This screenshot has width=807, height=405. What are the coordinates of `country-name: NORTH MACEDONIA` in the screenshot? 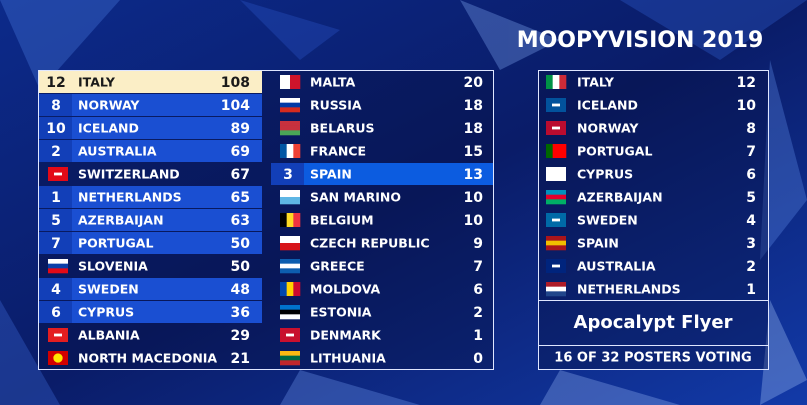 It's located at (147, 358).